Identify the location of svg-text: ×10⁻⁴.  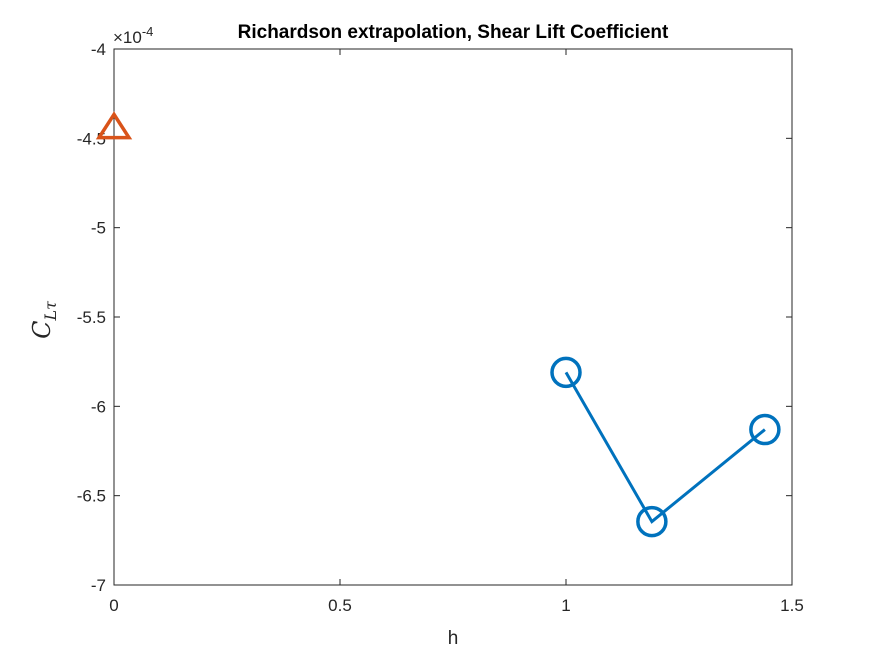
(133, 35).